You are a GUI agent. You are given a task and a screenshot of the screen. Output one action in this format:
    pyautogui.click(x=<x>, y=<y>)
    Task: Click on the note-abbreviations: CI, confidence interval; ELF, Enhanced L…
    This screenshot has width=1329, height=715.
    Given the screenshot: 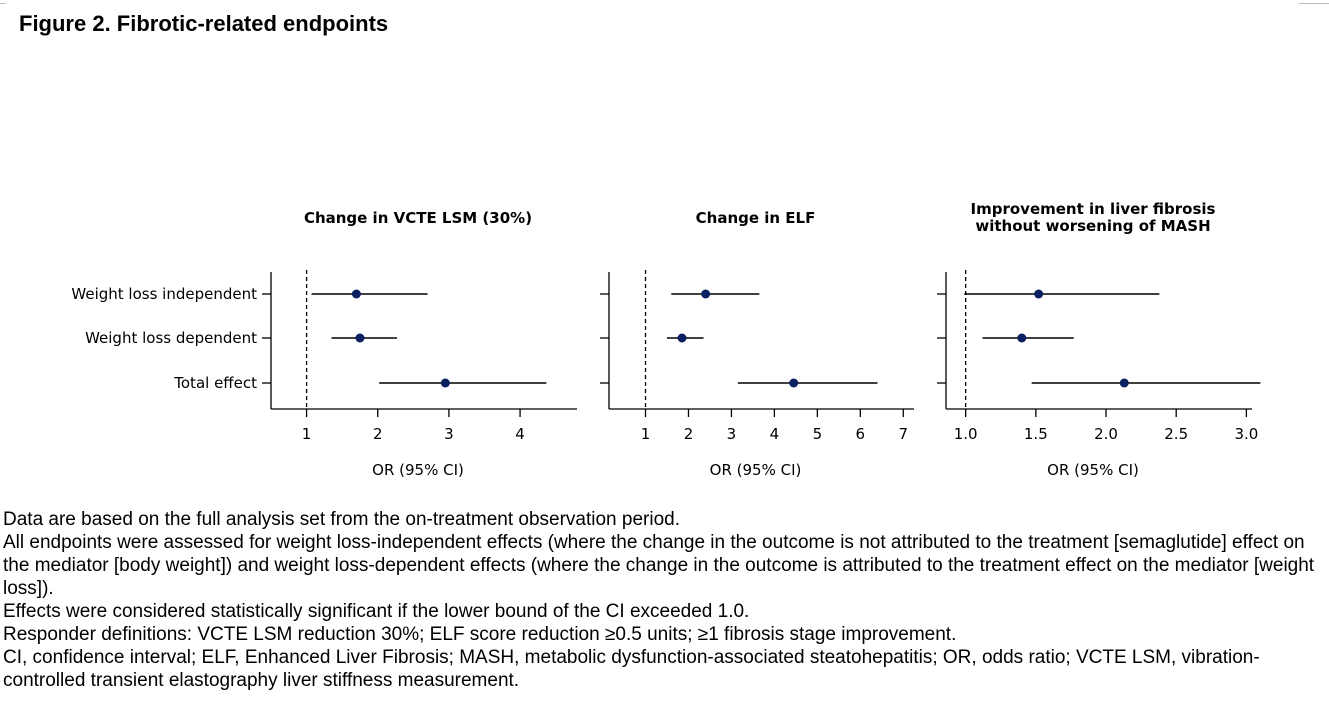 What is the action you would take?
    pyautogui.click(x=631, y=669)
    